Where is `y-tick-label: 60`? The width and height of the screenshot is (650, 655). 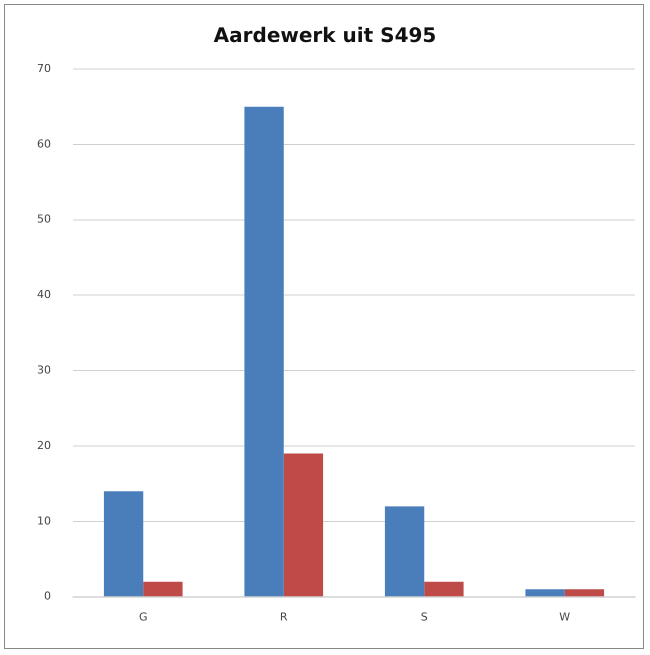
y-tick-label: 60 is located at coordinates (43, 143).